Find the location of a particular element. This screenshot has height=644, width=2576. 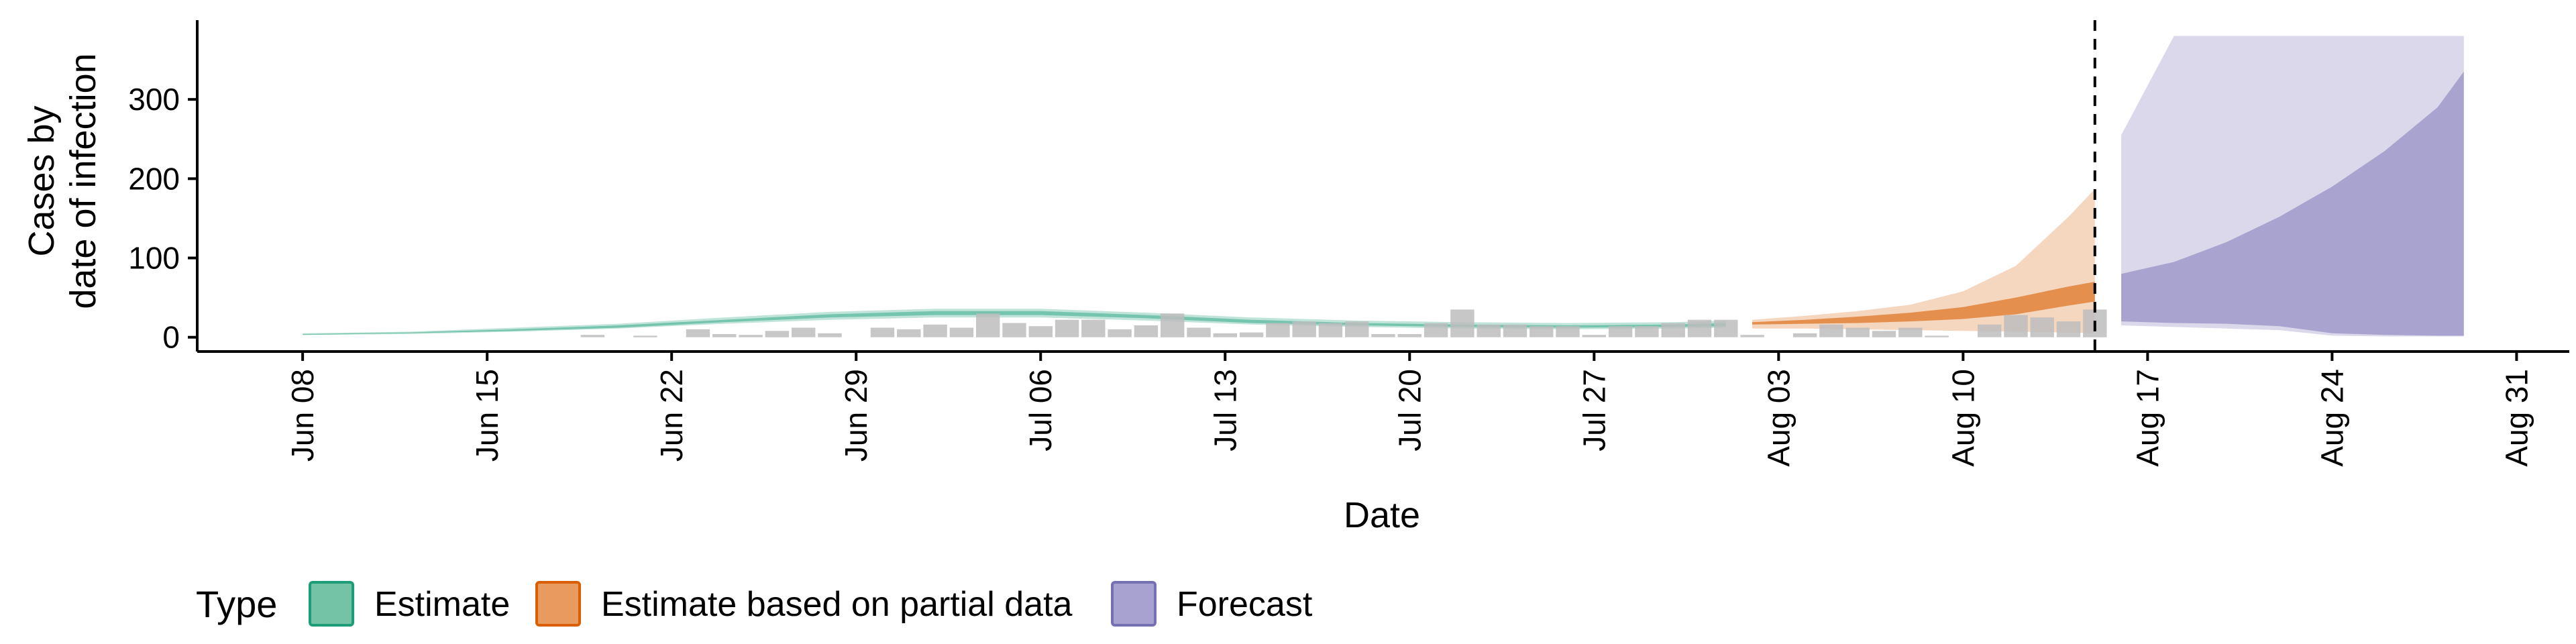

reported-case-bars is located at coordinates (1343, 323).